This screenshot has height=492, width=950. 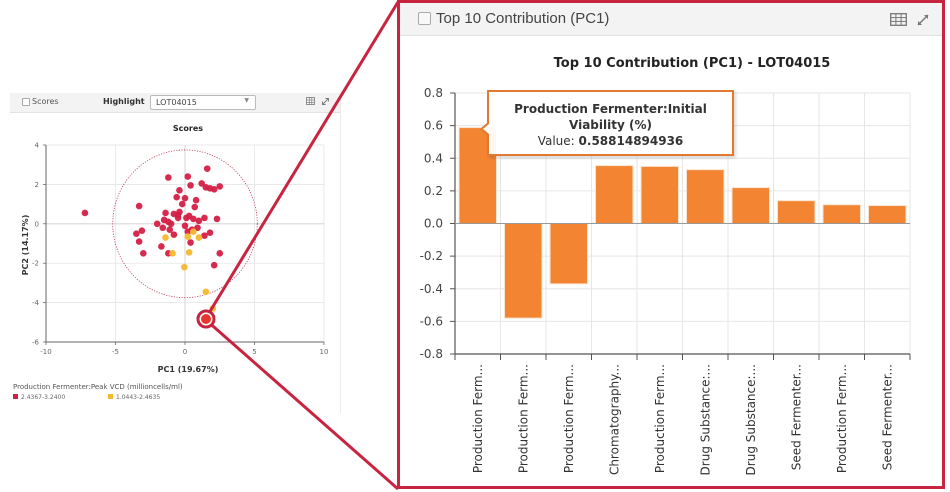 I want to click on contribution-panel-header: Top 10 Contribution (PC1), so click(x=671, y=19).